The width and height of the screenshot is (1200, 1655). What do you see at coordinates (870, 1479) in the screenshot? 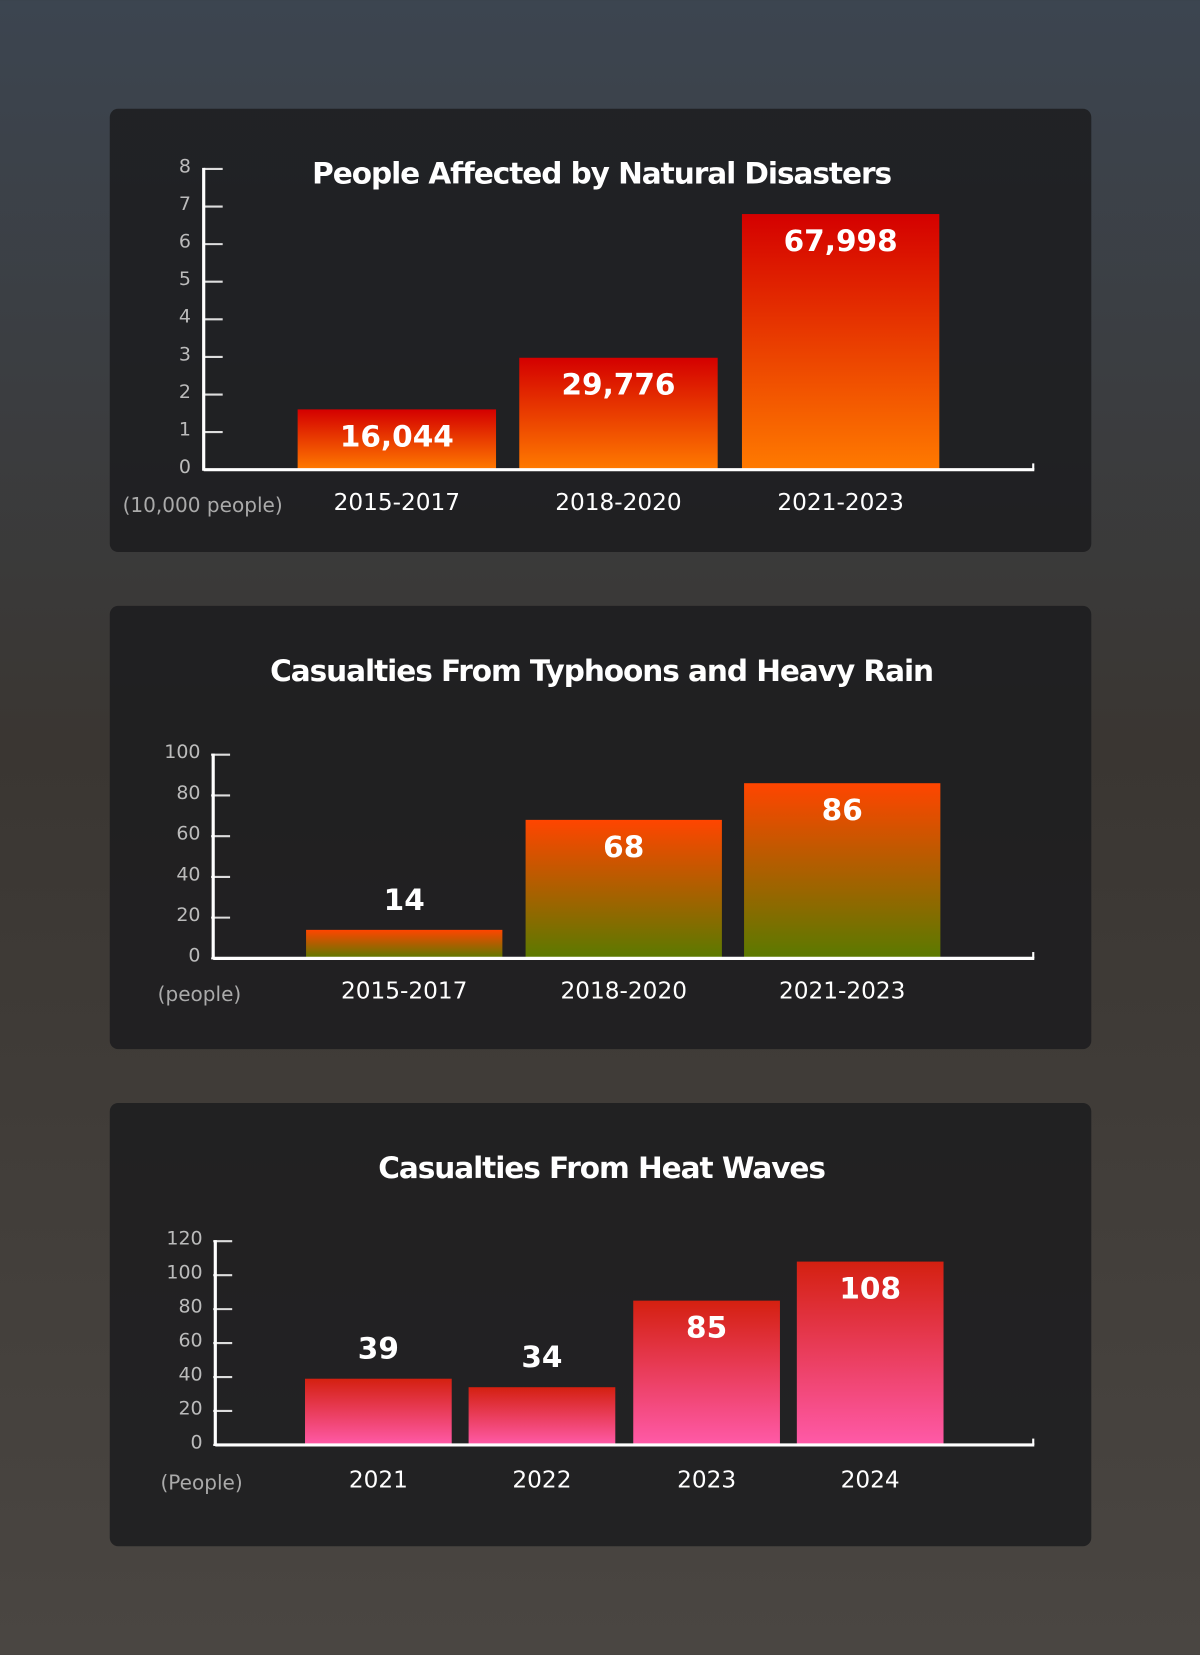
I see `x-tick-label: 2024` at bounding box center [870, 1479].